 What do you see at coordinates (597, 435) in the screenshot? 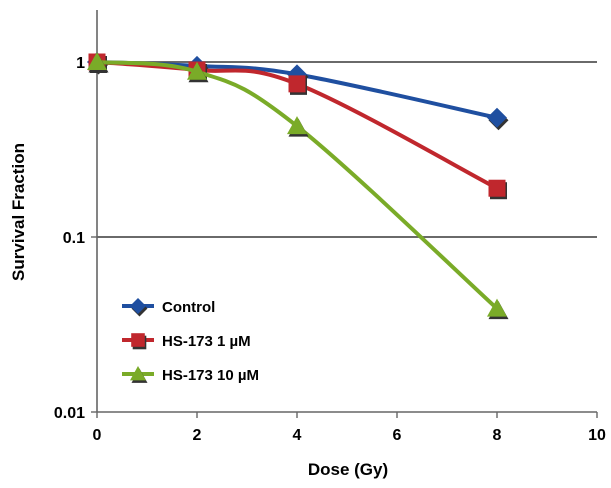
I see `x-tick-label: 10` at bounding box center [597, 435].